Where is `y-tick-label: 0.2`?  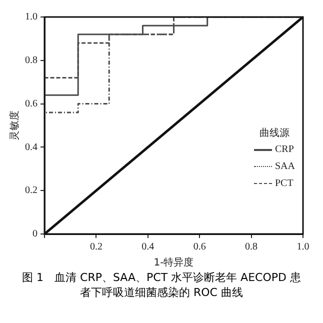 y-tick-label: 0.2 is located at coordinates (31, 190).